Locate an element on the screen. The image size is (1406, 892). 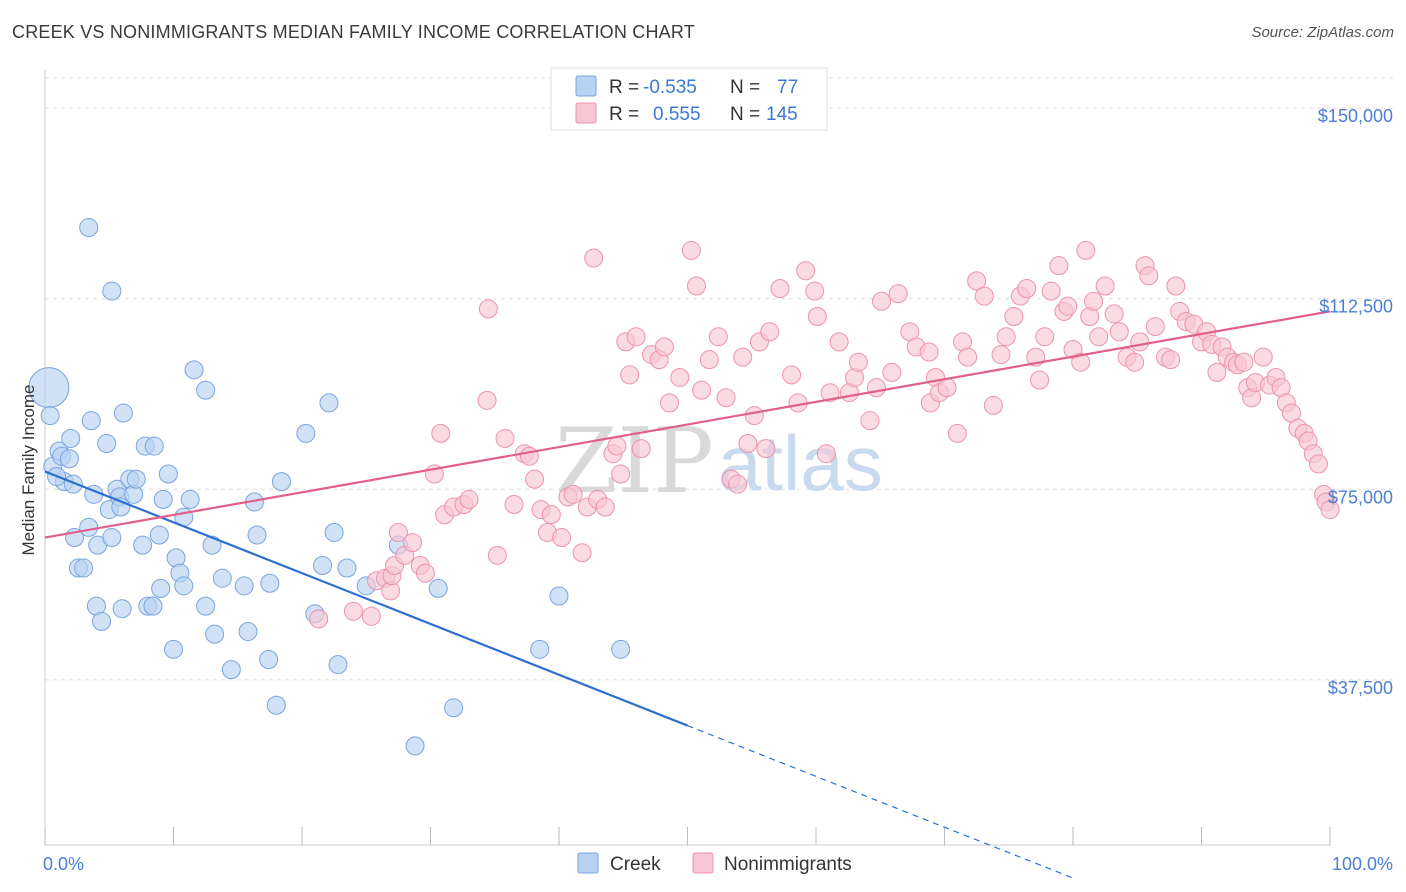
bottom-legend-nonimm-swatch is located at coordinates (703, 863).